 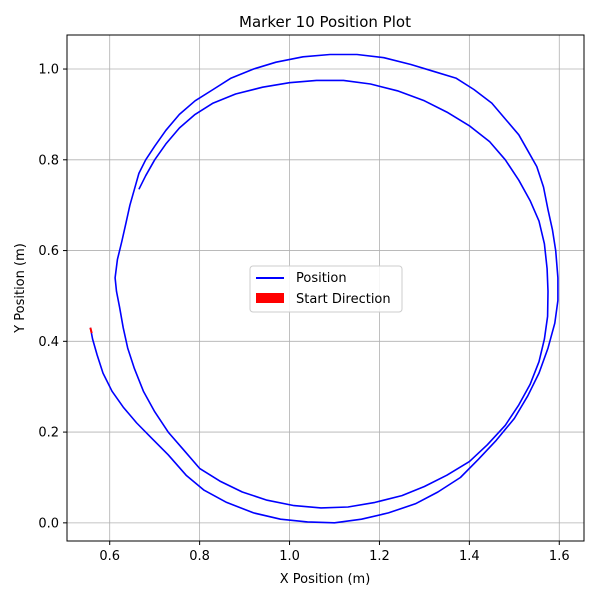 I want to click on legend-box, so click(x=326, y=289).